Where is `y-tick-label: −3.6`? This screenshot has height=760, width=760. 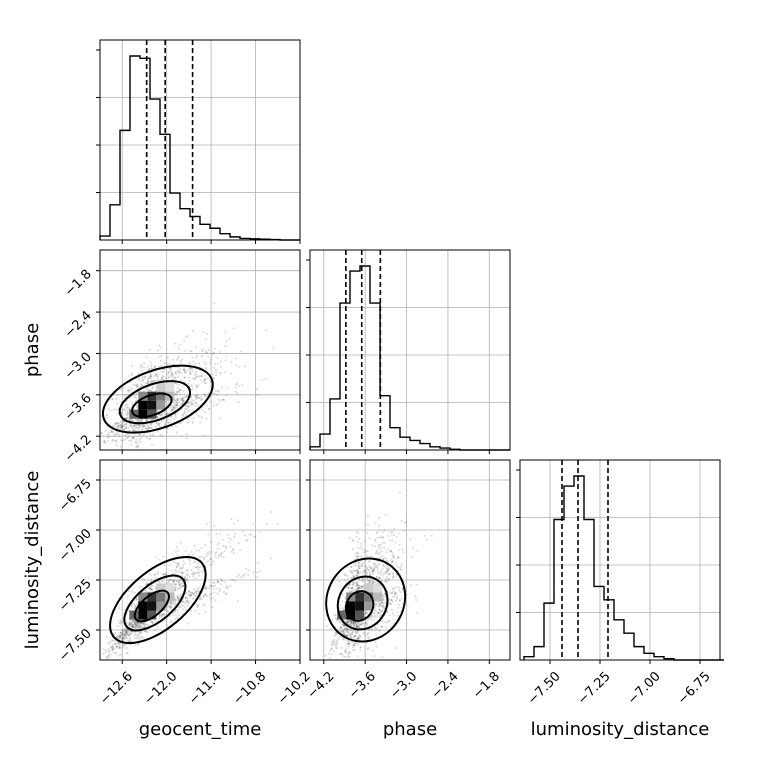 y-tick-label: −3.6 is located at coordinates (78, 407).